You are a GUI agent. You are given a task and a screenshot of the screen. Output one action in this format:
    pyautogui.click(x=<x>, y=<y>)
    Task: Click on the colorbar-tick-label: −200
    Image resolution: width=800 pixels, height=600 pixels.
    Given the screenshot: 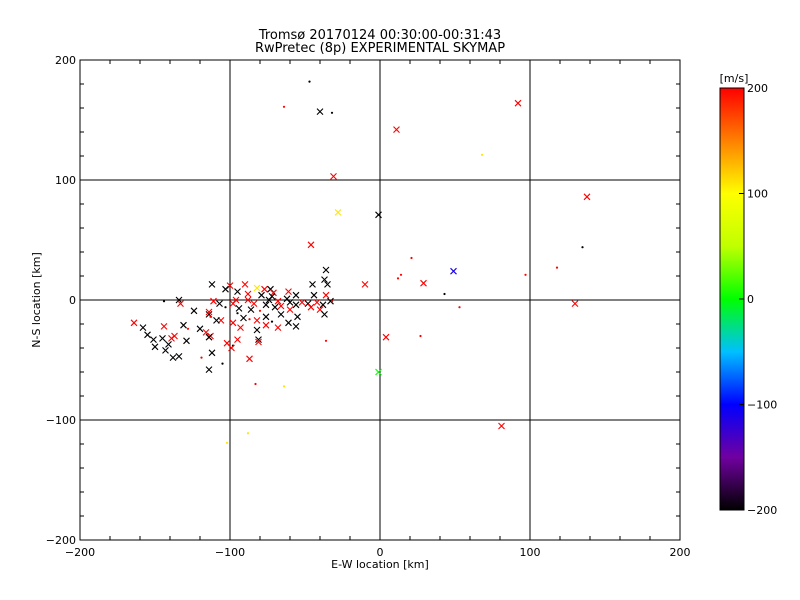 What is the action you would take?
    pyautogui.click(x=762, y=510)
    